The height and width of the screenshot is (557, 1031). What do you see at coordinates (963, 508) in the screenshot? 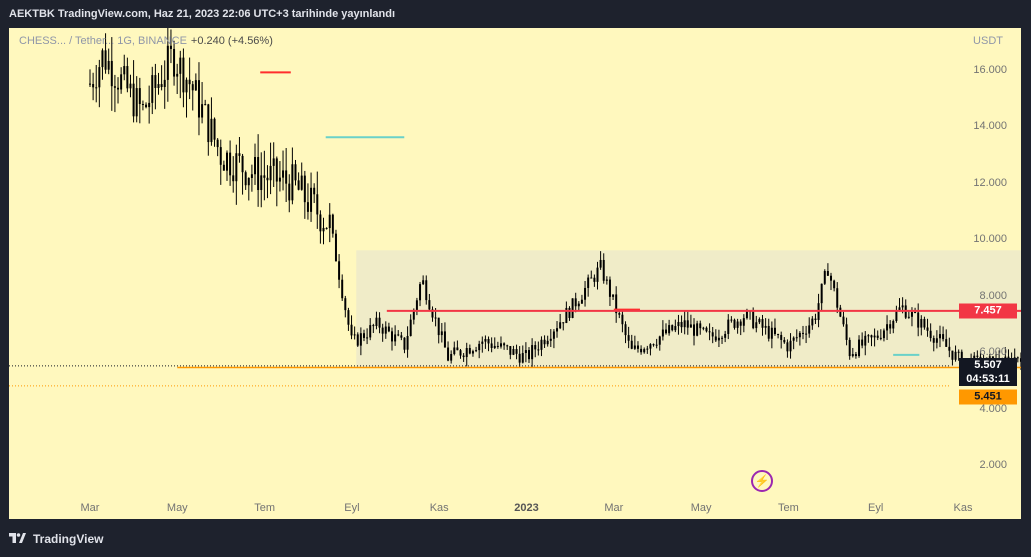
I see `x-tick-label: Kas` at bounding box center [963, 508].